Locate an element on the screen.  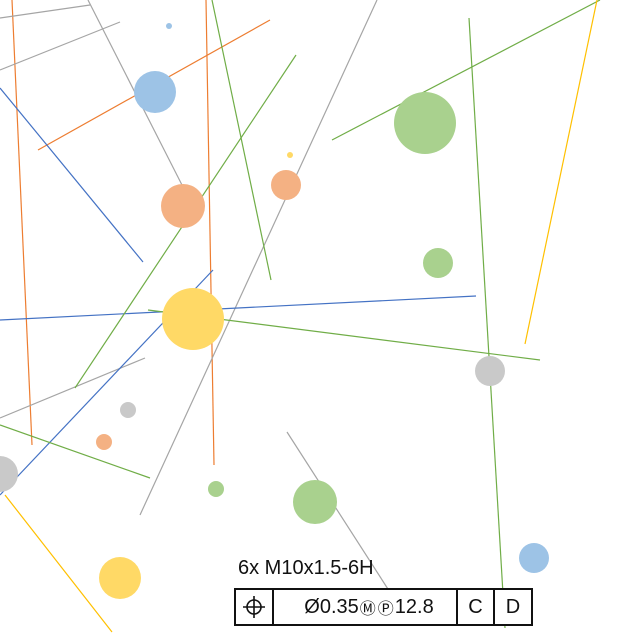
position-icon is located at coordinates (254, 607).